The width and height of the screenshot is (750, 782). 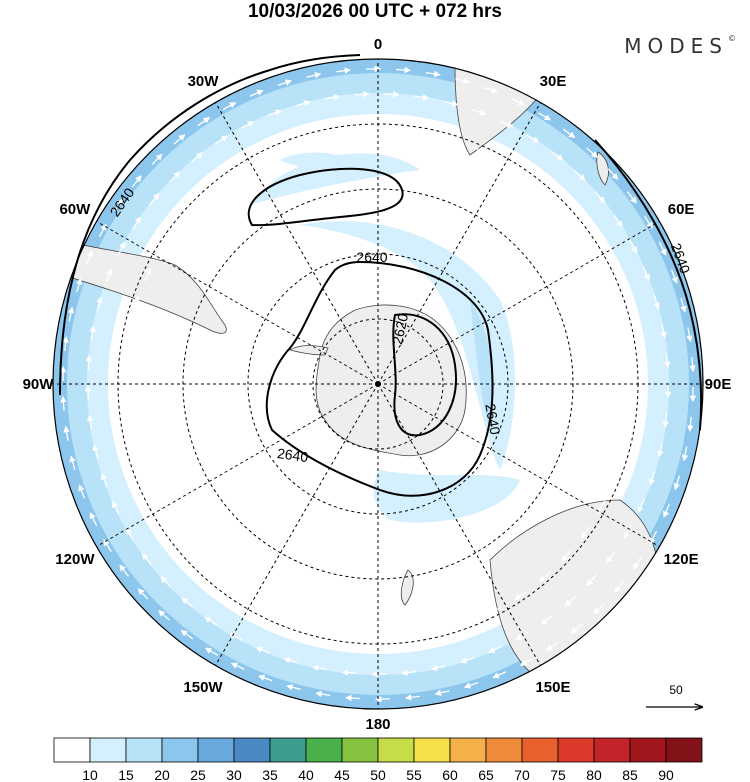 What do you see at coordinates (126, 774) in the screenshot?
I see `colorbar-tick-label: 15` at bounding box center [126, 774].